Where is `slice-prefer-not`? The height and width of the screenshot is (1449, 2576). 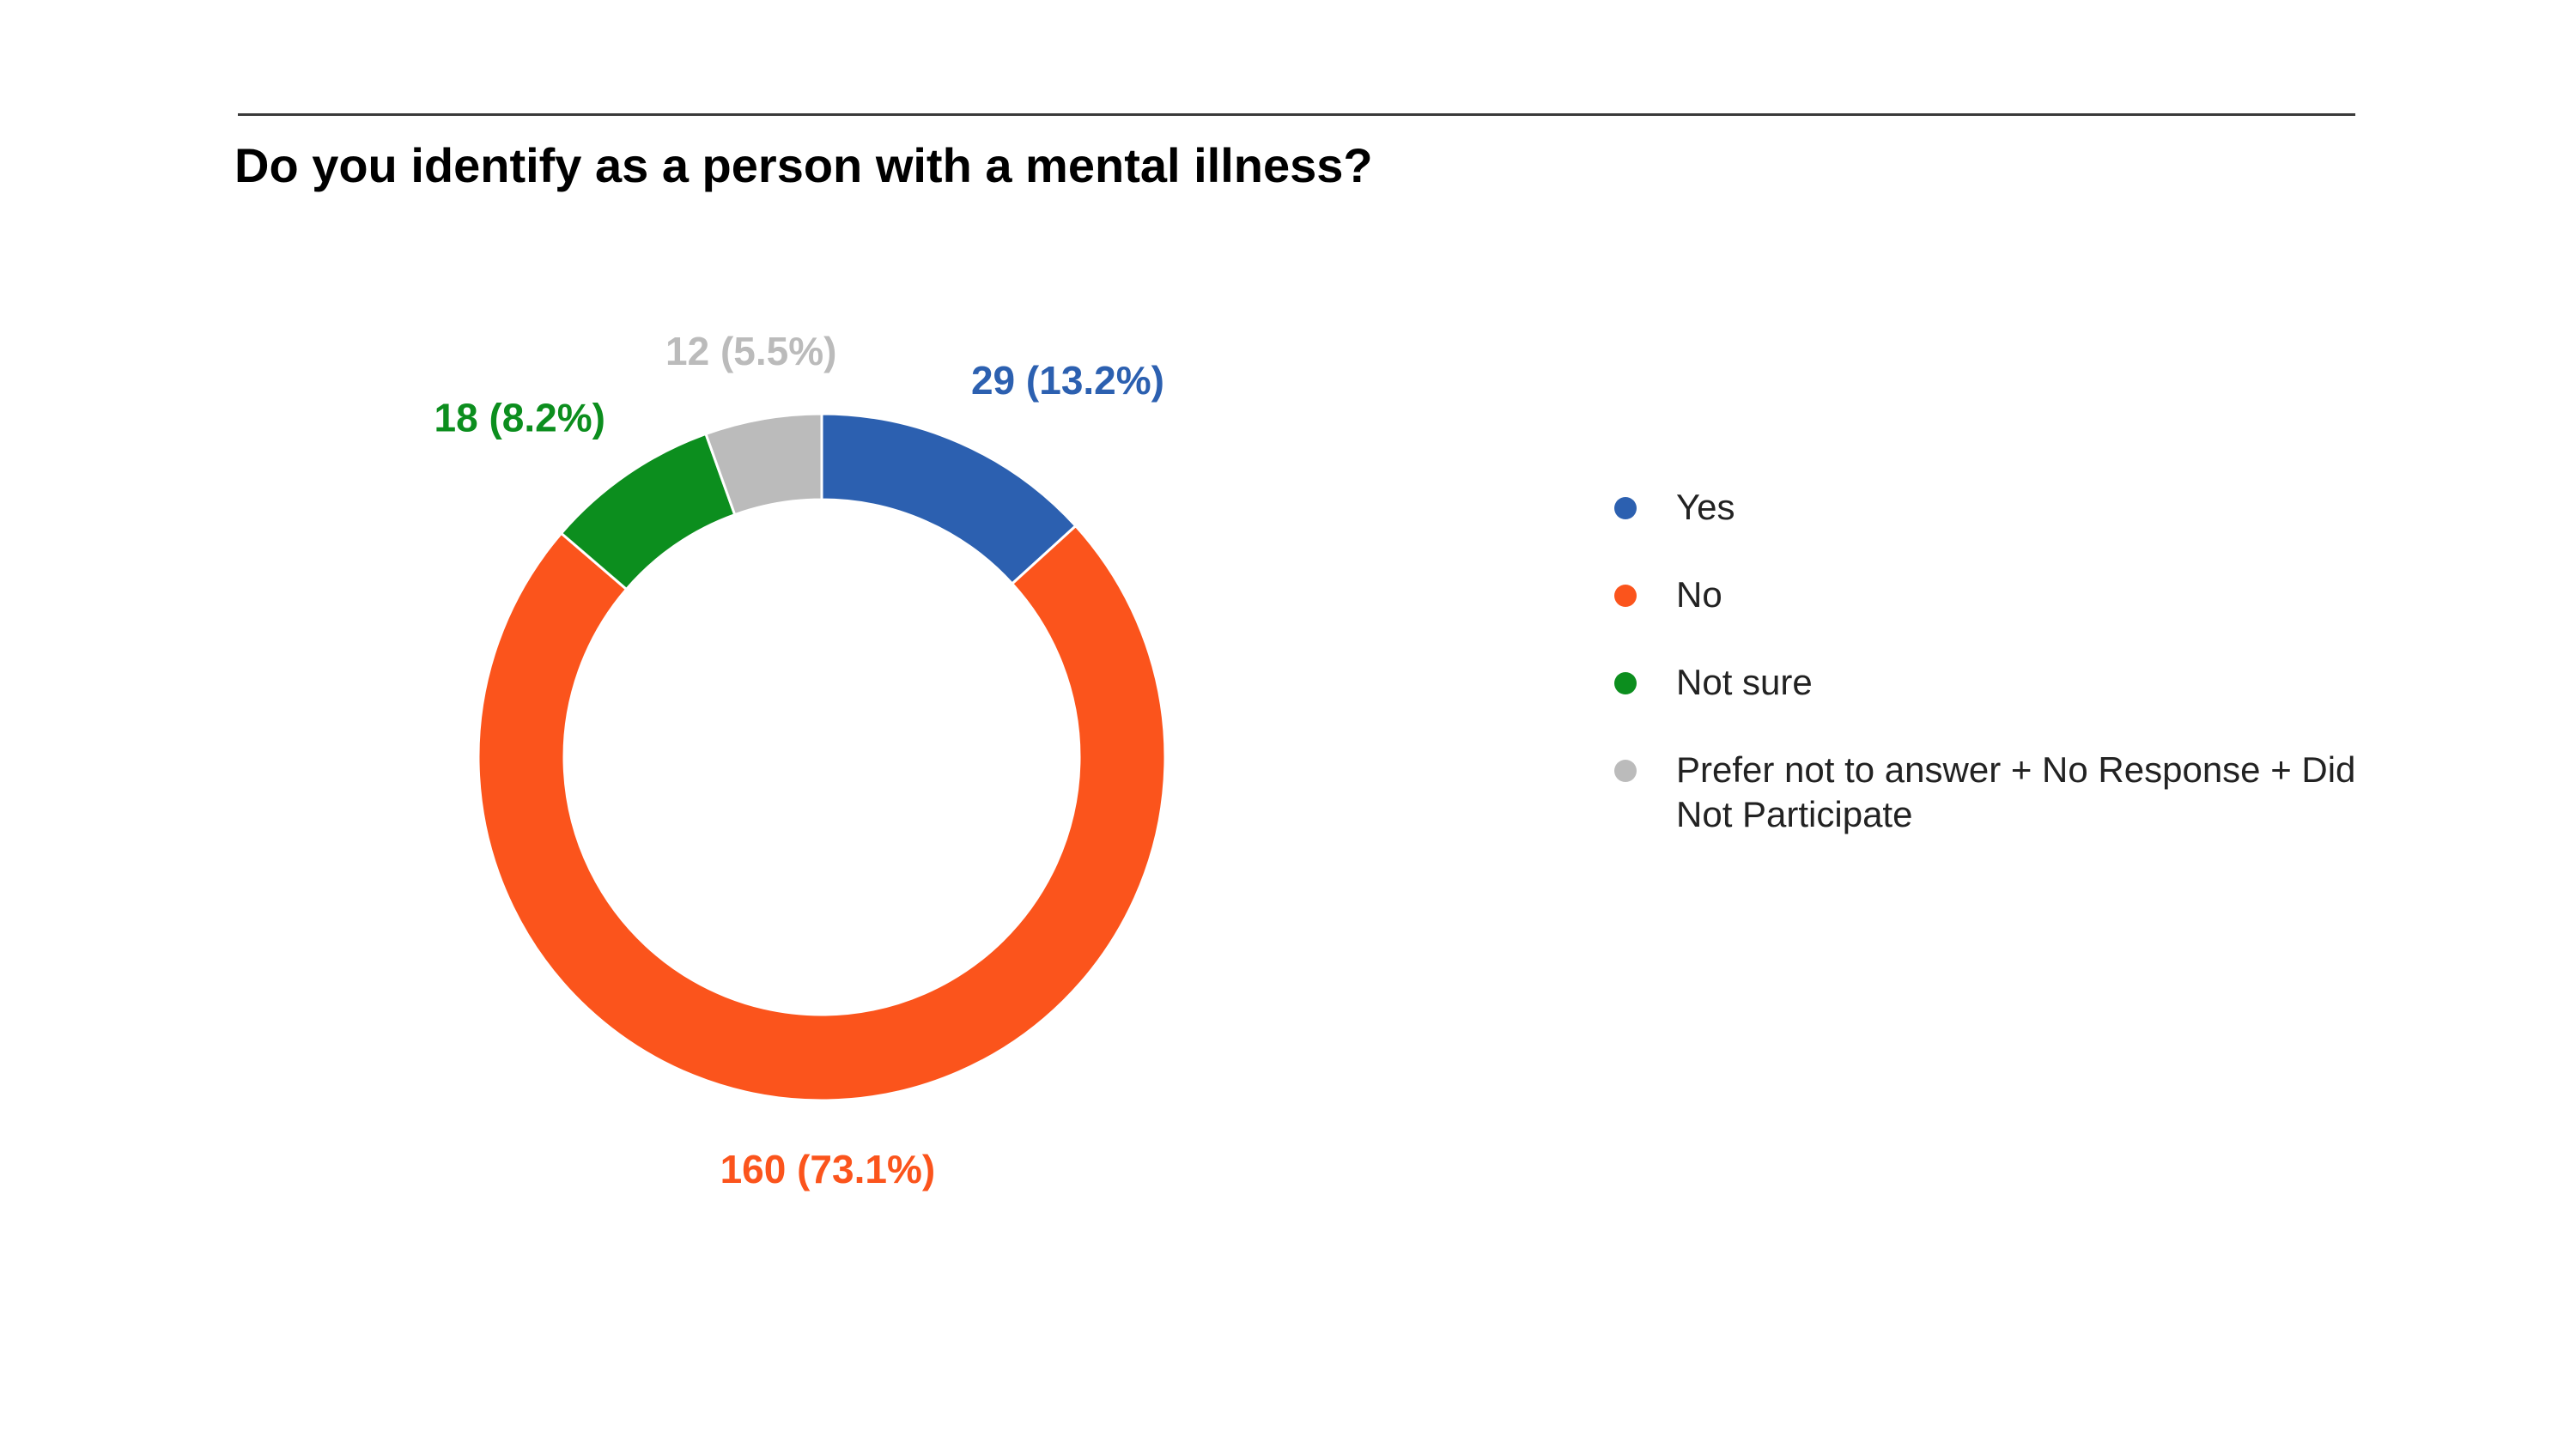
slice-prefer-not is located at coordinates (764, 464).